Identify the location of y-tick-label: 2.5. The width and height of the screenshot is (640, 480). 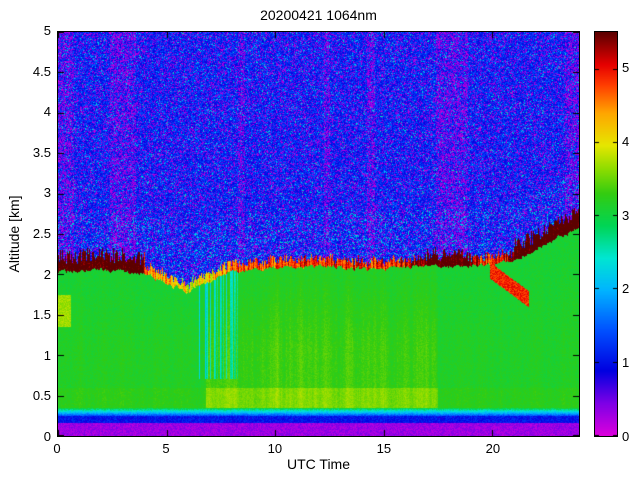
(41, 233).